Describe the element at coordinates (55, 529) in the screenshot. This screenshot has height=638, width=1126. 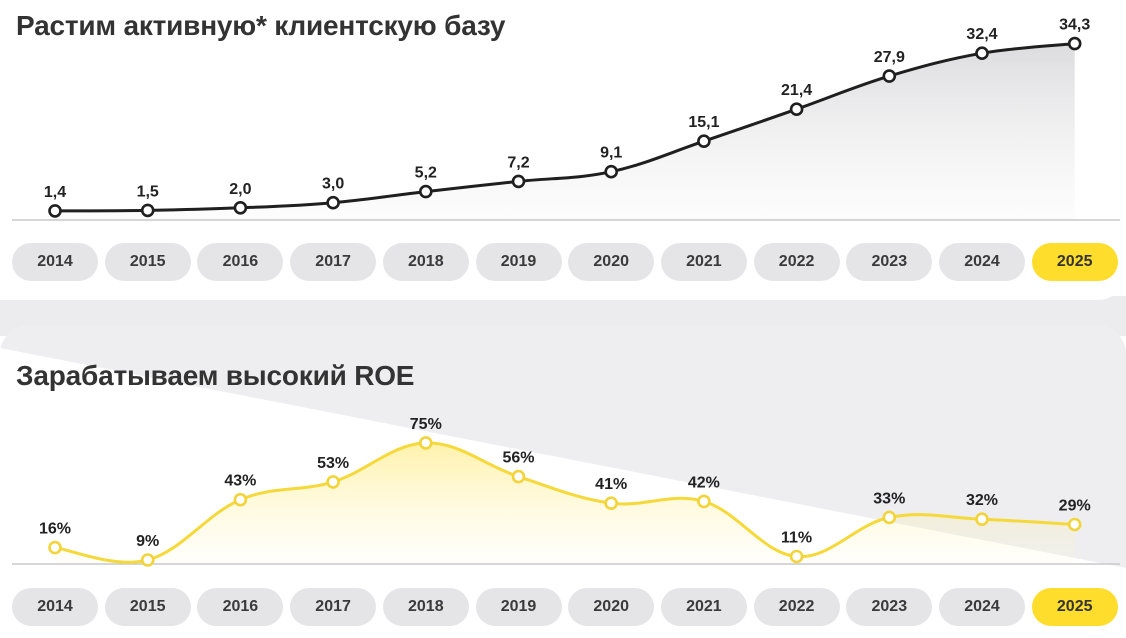
I see `roe-value-label-2014: 16%` at that location.